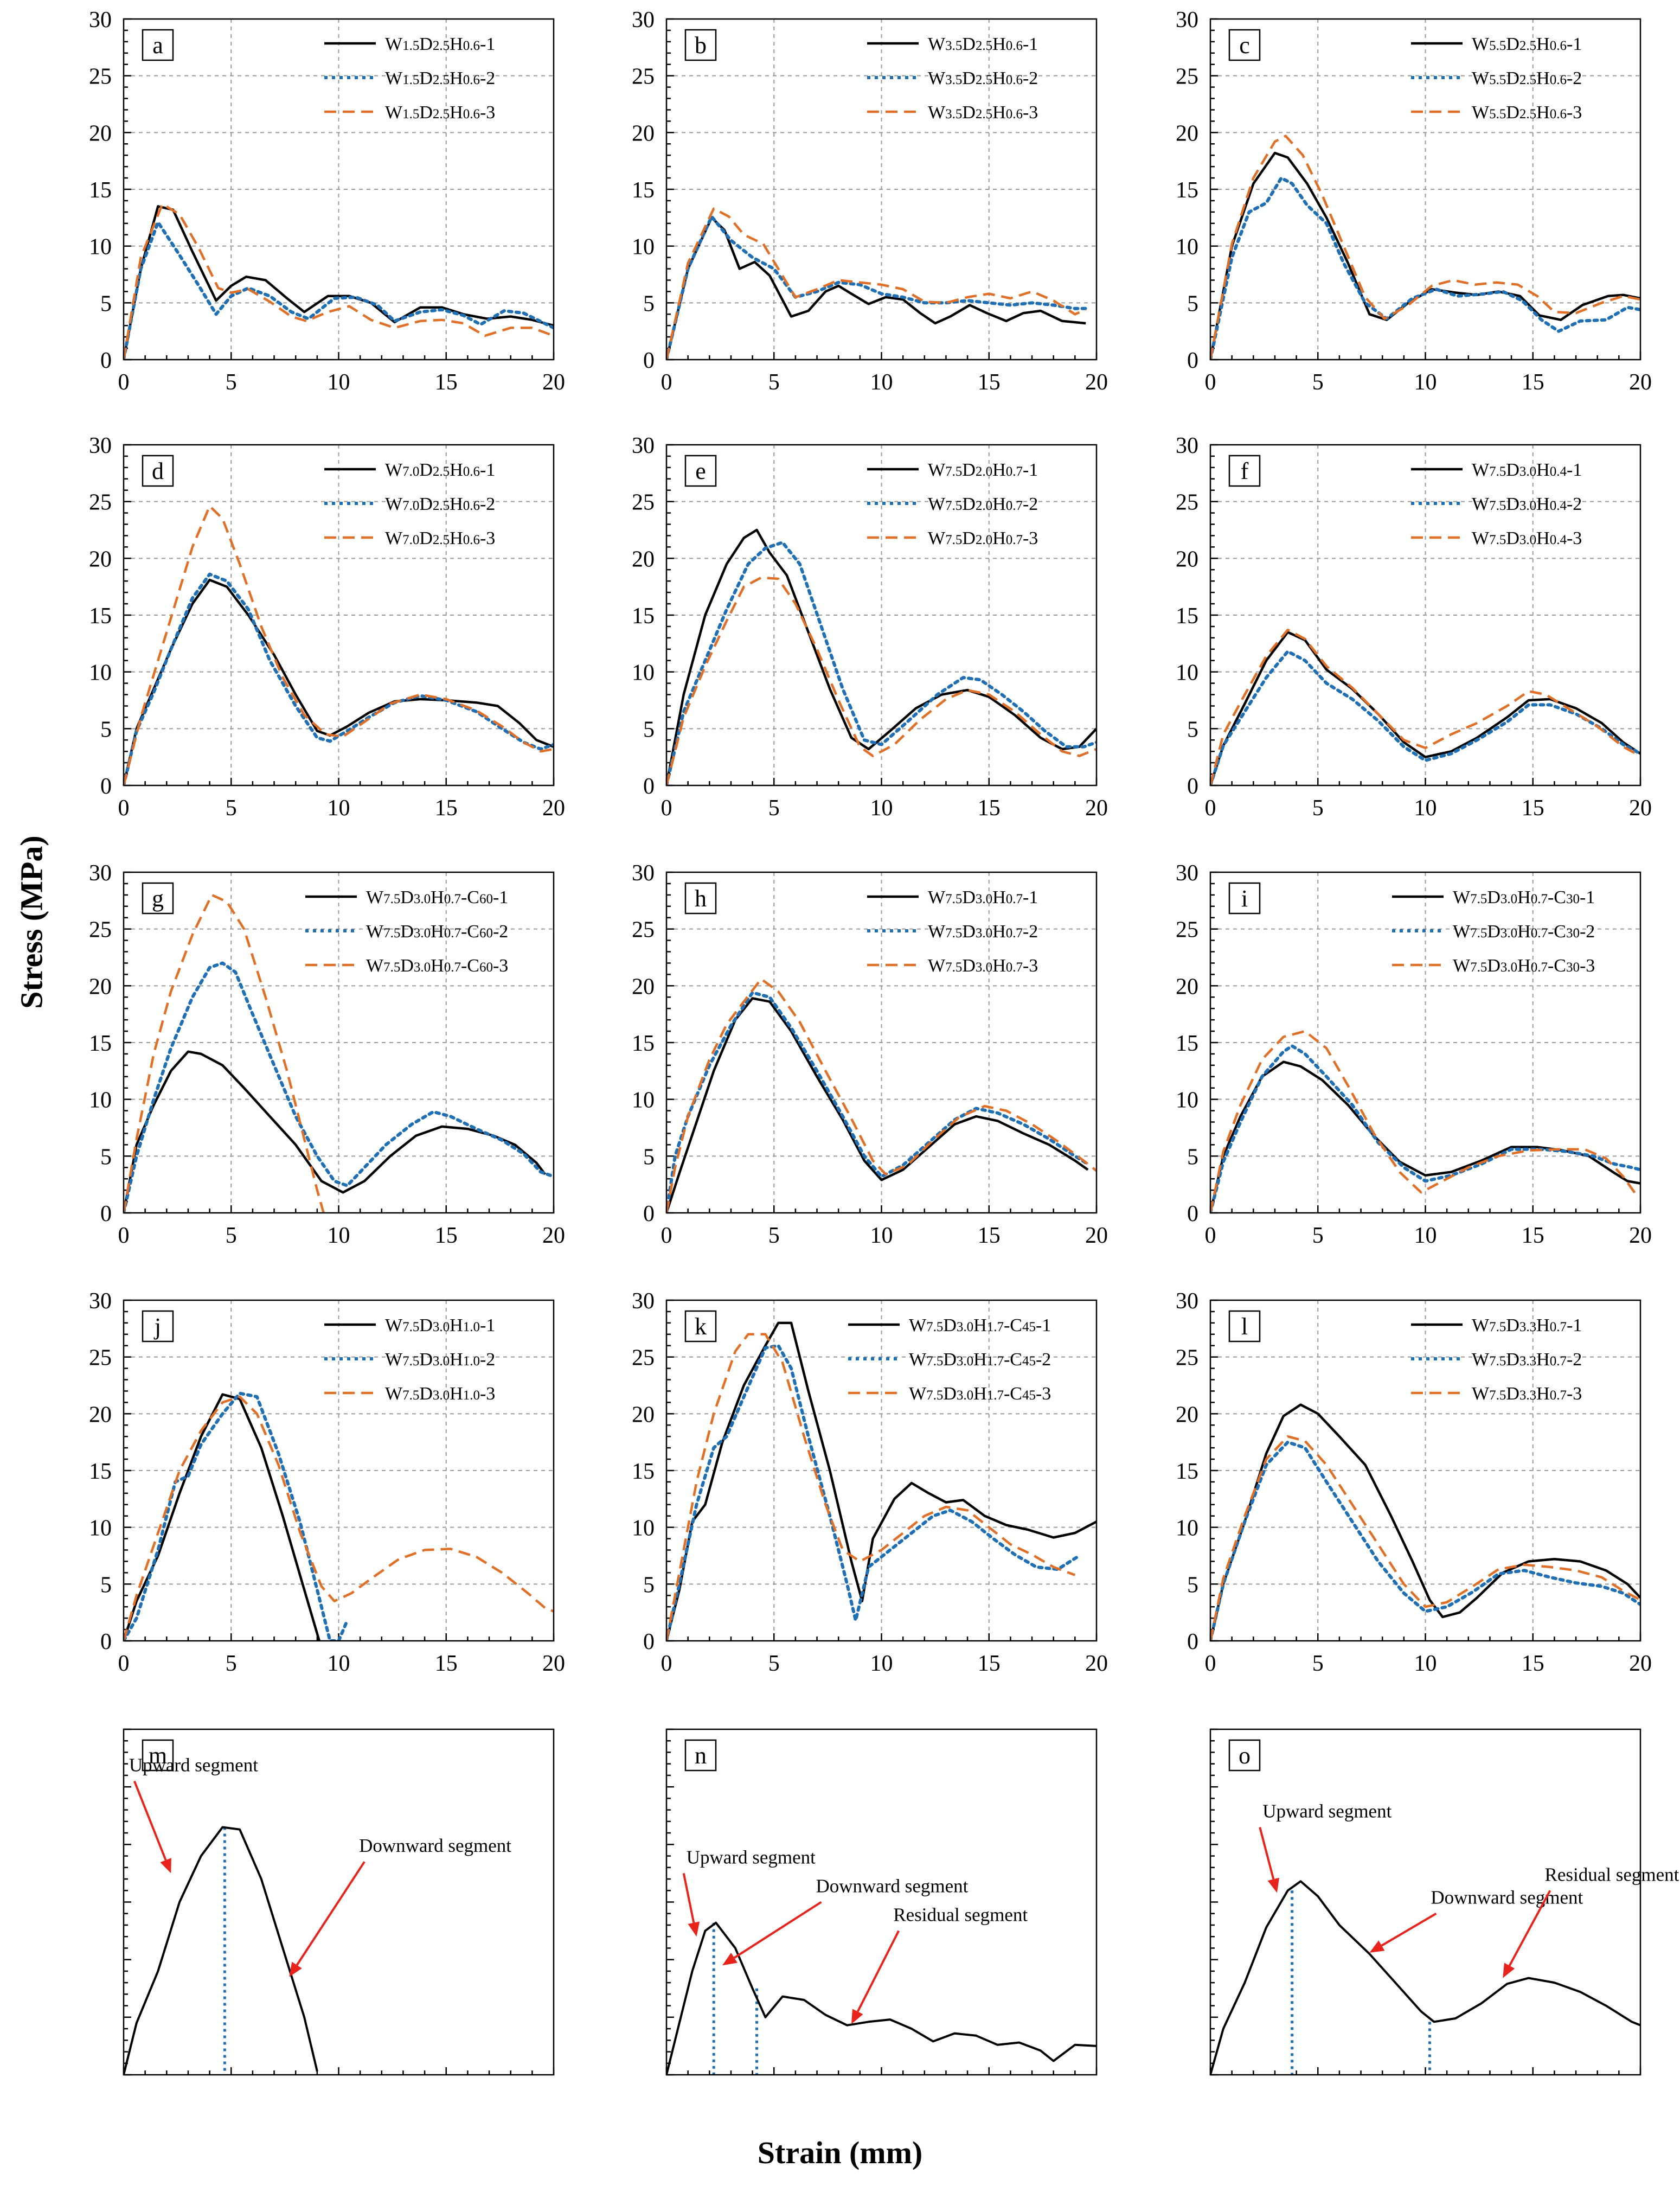 The width and height of the screenshot is (1680, 2186). What do you see at coordinates (441, 1395) in the screenshot?
I see `legend-label-part: 3.0` at bounding box center [441, 1395].